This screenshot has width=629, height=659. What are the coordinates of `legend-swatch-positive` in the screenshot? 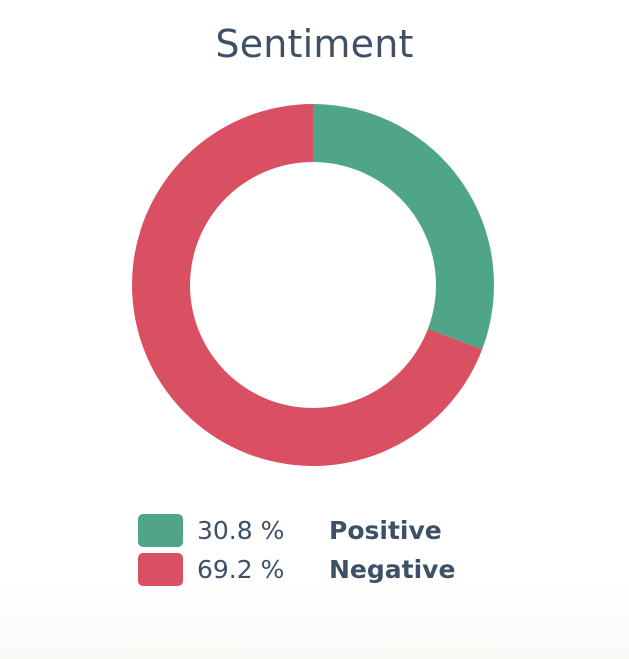 It's located at (160, 530).